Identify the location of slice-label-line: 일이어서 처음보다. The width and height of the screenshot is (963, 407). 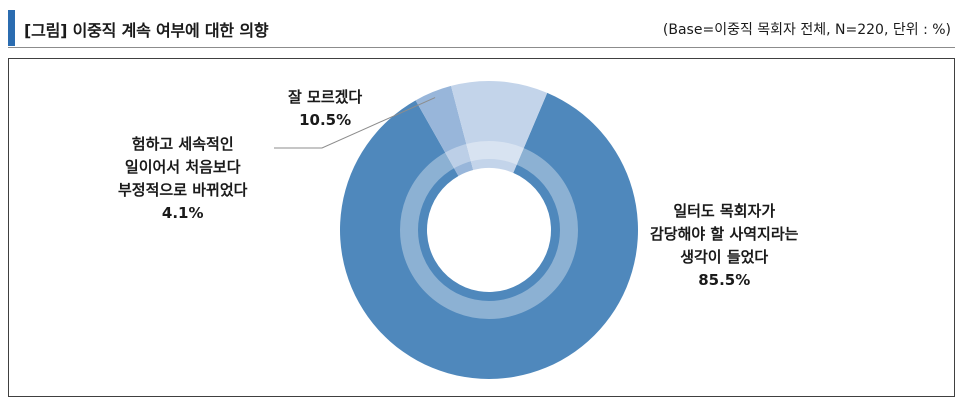
(182, 167).